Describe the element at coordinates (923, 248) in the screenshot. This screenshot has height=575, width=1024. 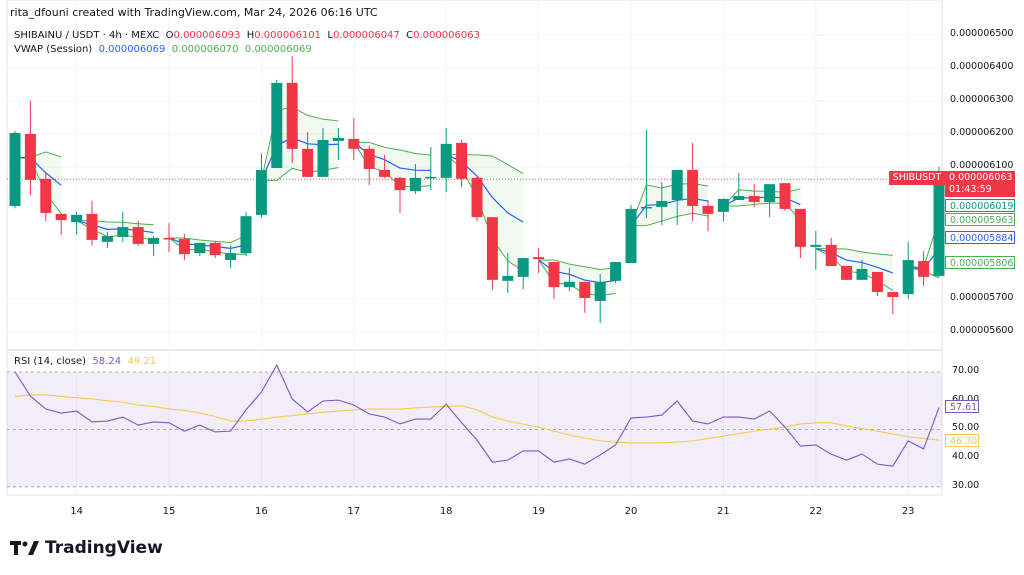
I see `vwap-band-fill` at that location.